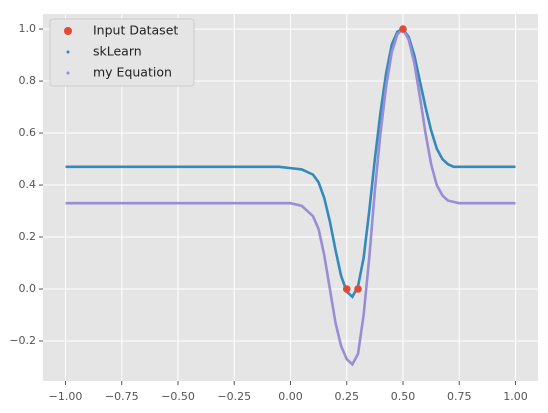  I want to click on x-tick-label: 0.25, so click(347, 396).